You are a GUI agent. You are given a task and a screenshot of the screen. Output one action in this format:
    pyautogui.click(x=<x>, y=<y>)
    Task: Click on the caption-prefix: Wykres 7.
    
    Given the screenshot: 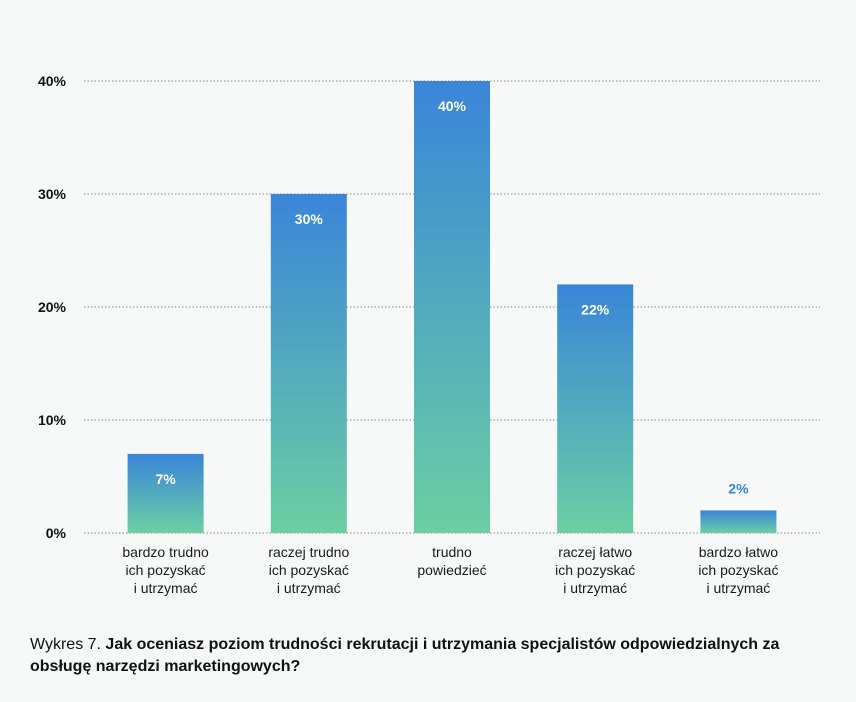 What is the action you would take?
    pyautogui.click(x=68, y=644)
    